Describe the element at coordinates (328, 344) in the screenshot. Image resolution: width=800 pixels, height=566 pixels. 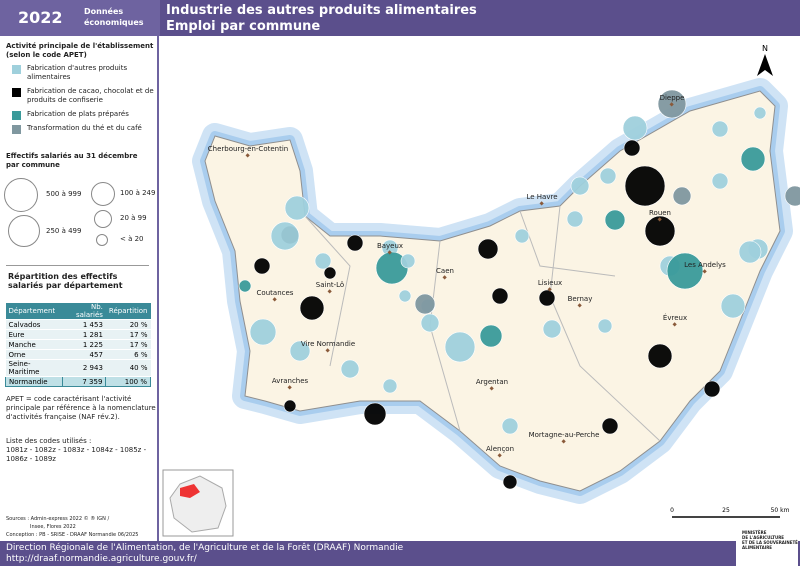
I see `city-label: Vire Normandie` at that location.